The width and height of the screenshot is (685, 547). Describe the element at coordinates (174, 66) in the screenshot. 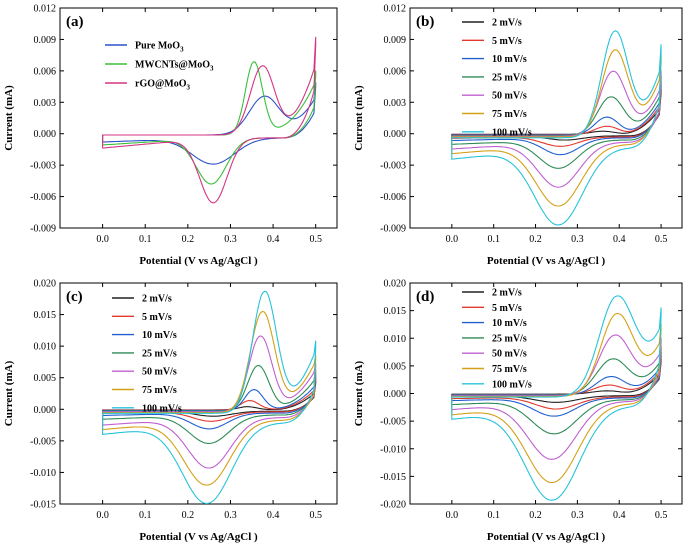

I see `legend-label: MWCNTs@MoO3` at that location.